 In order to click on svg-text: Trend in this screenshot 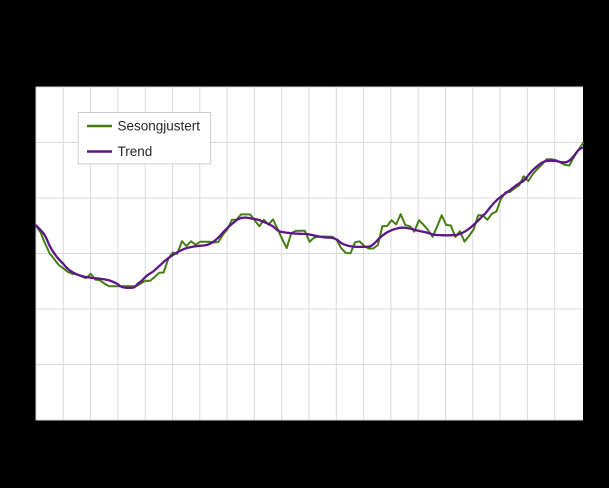, I will do `click(135, 151)`.